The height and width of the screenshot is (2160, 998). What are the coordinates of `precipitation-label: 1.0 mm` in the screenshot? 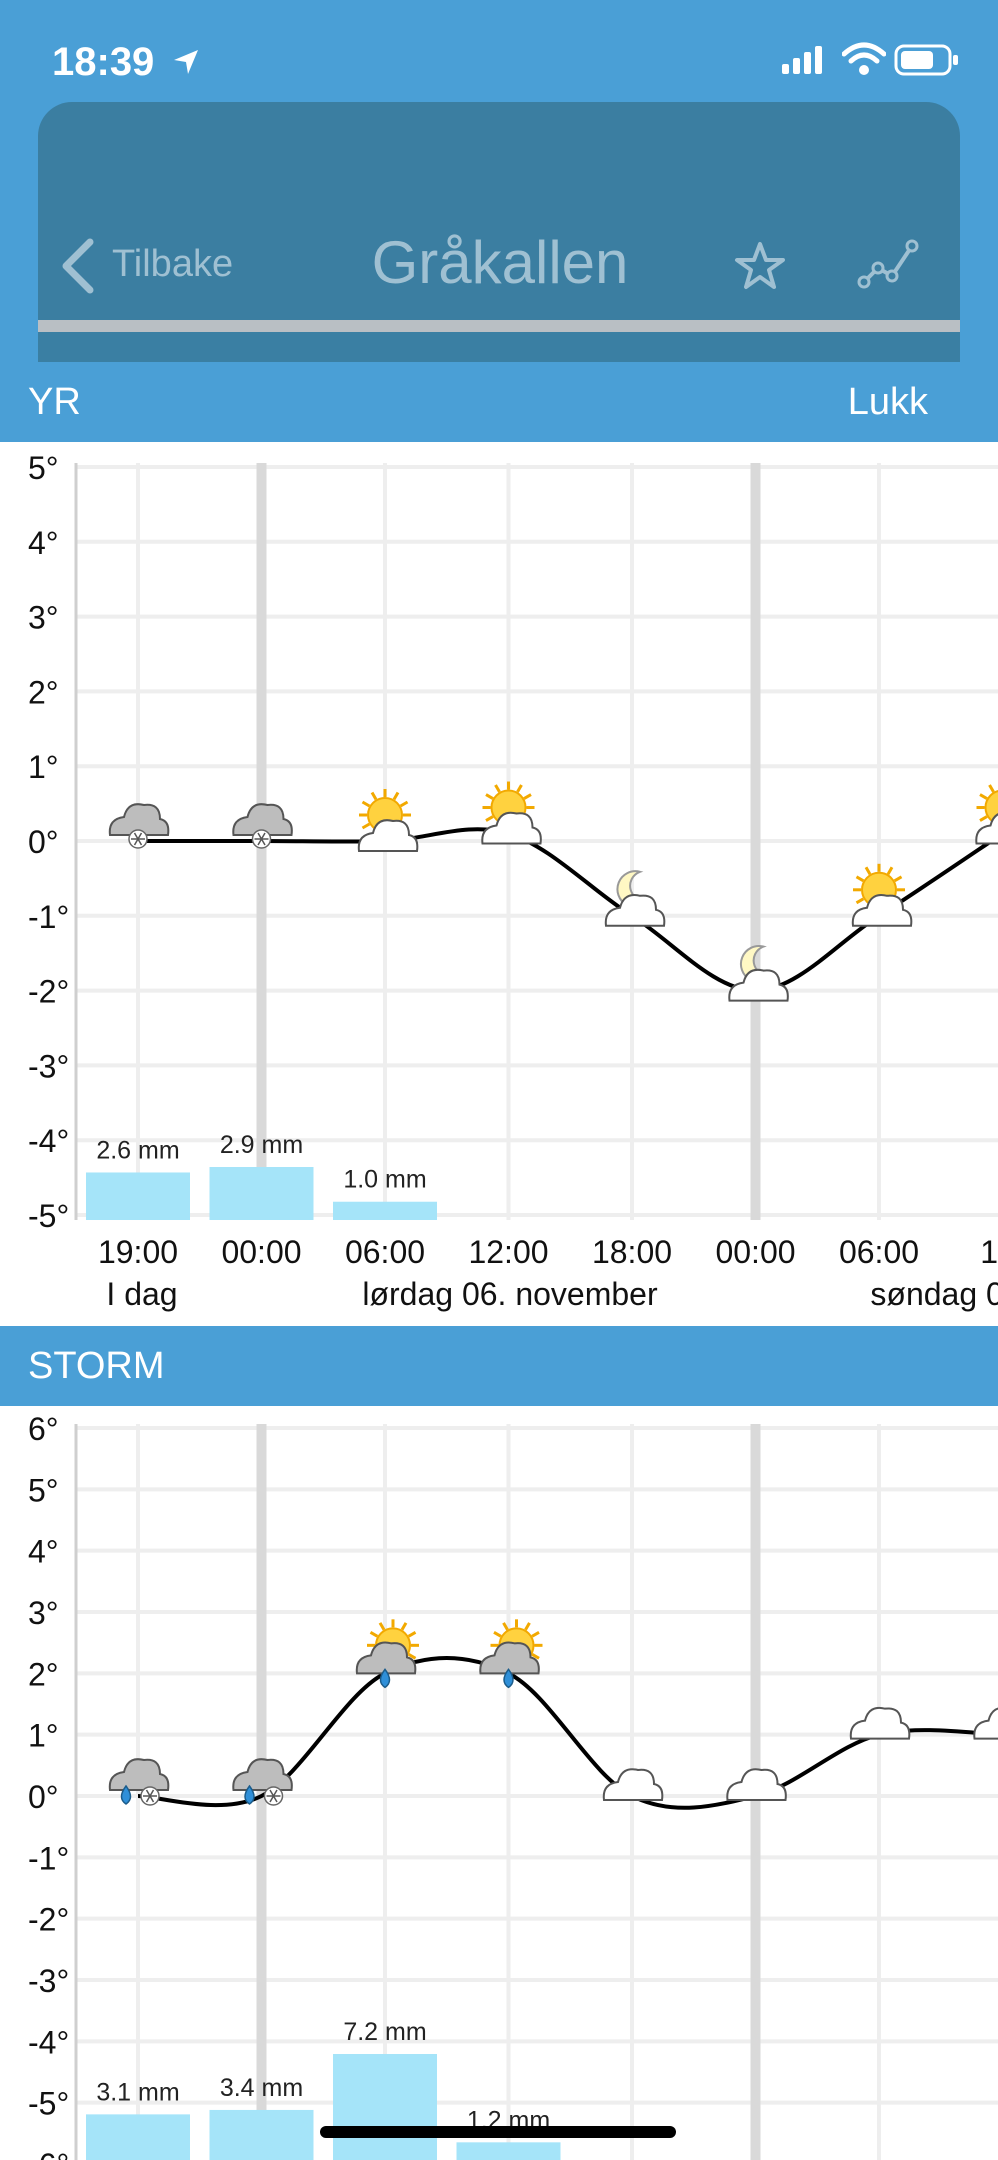 It's located at (384, 1180).